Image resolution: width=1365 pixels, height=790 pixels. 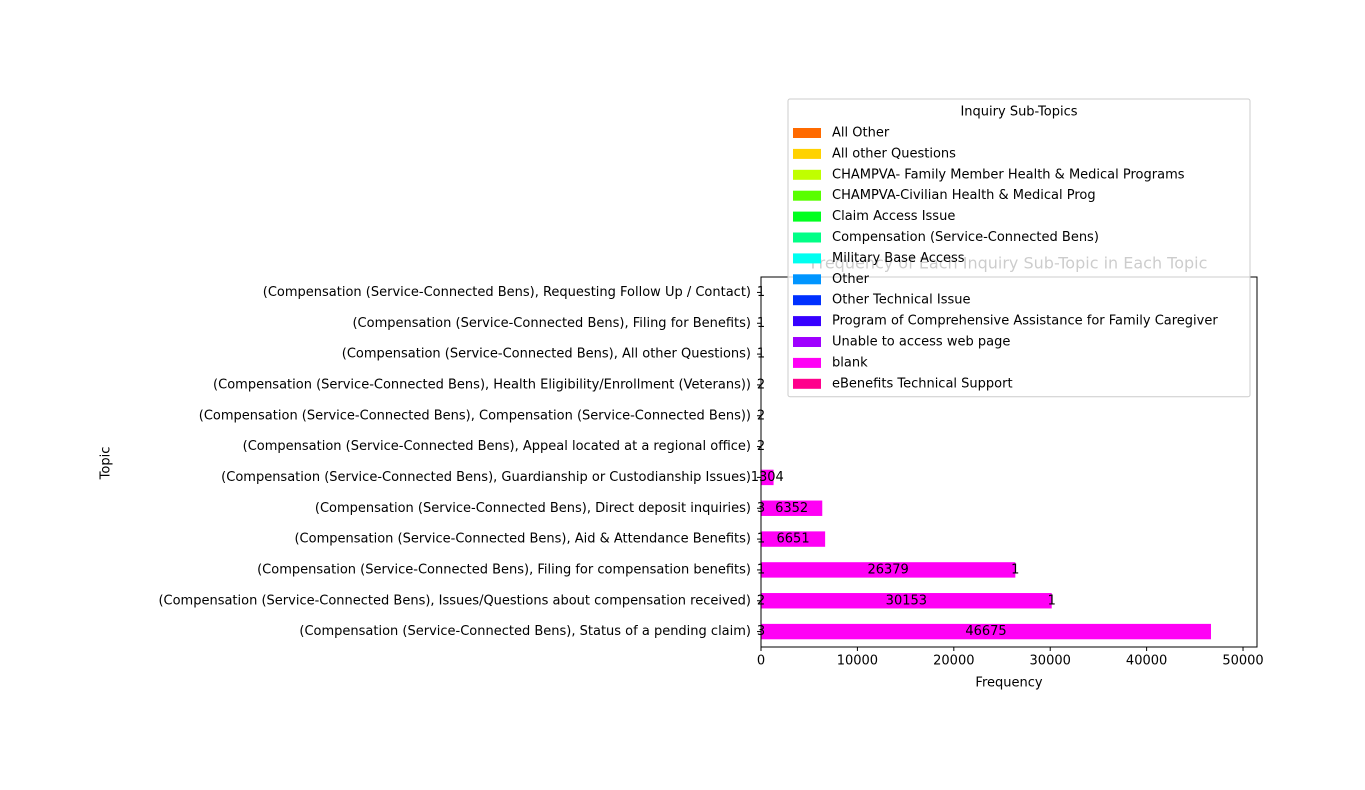 I want to click on data-label: 6352, so click(x=791, y=508).